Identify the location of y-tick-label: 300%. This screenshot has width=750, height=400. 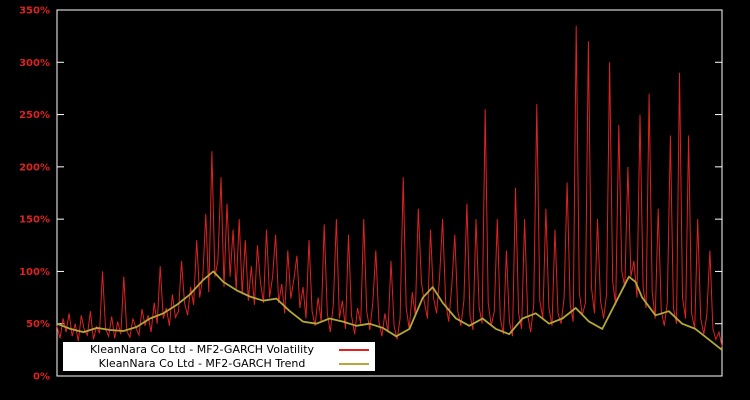
(34, 63).